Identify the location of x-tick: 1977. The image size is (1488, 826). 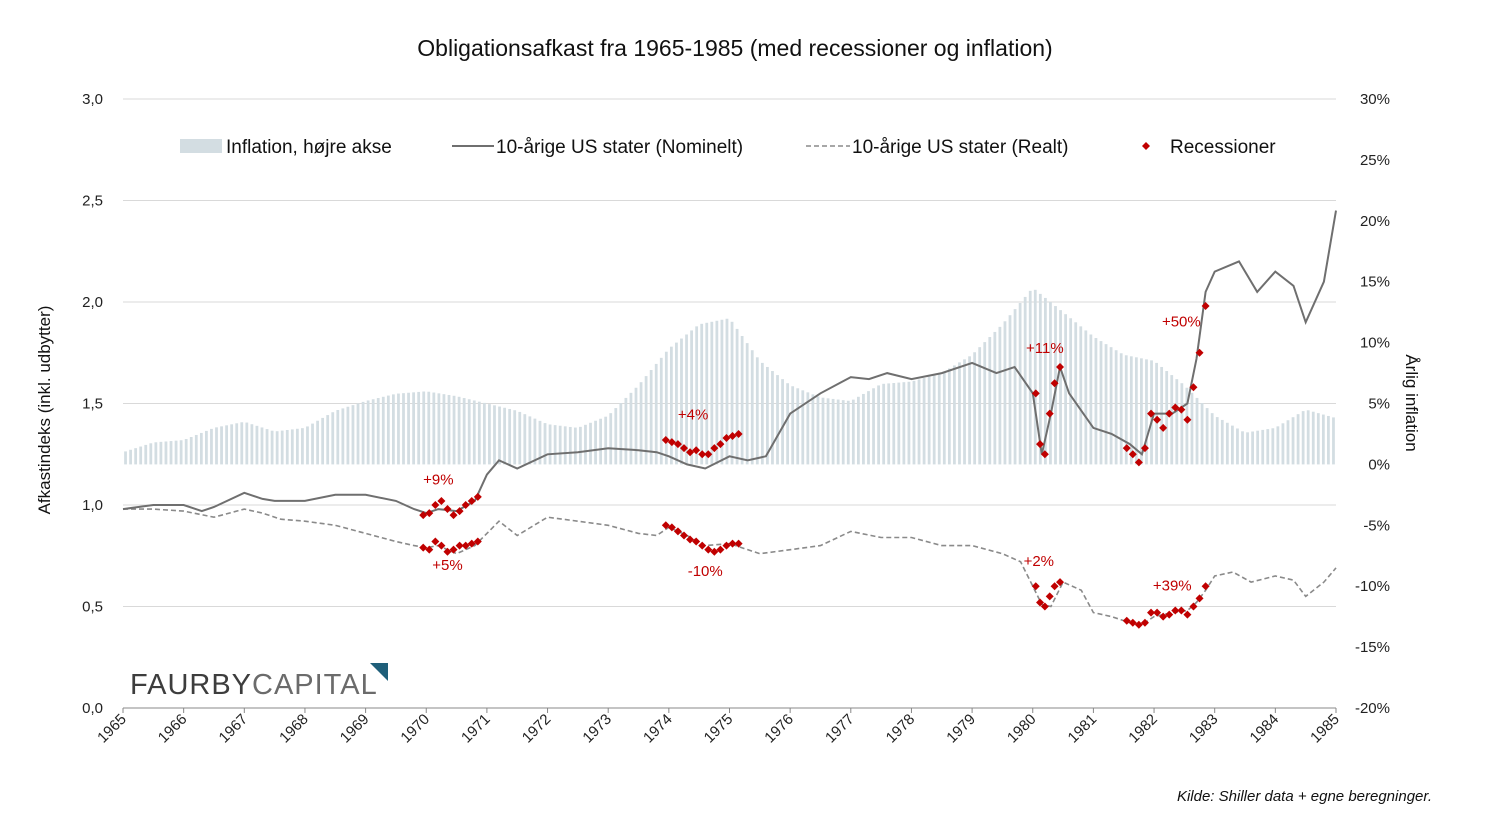
(840, 729).